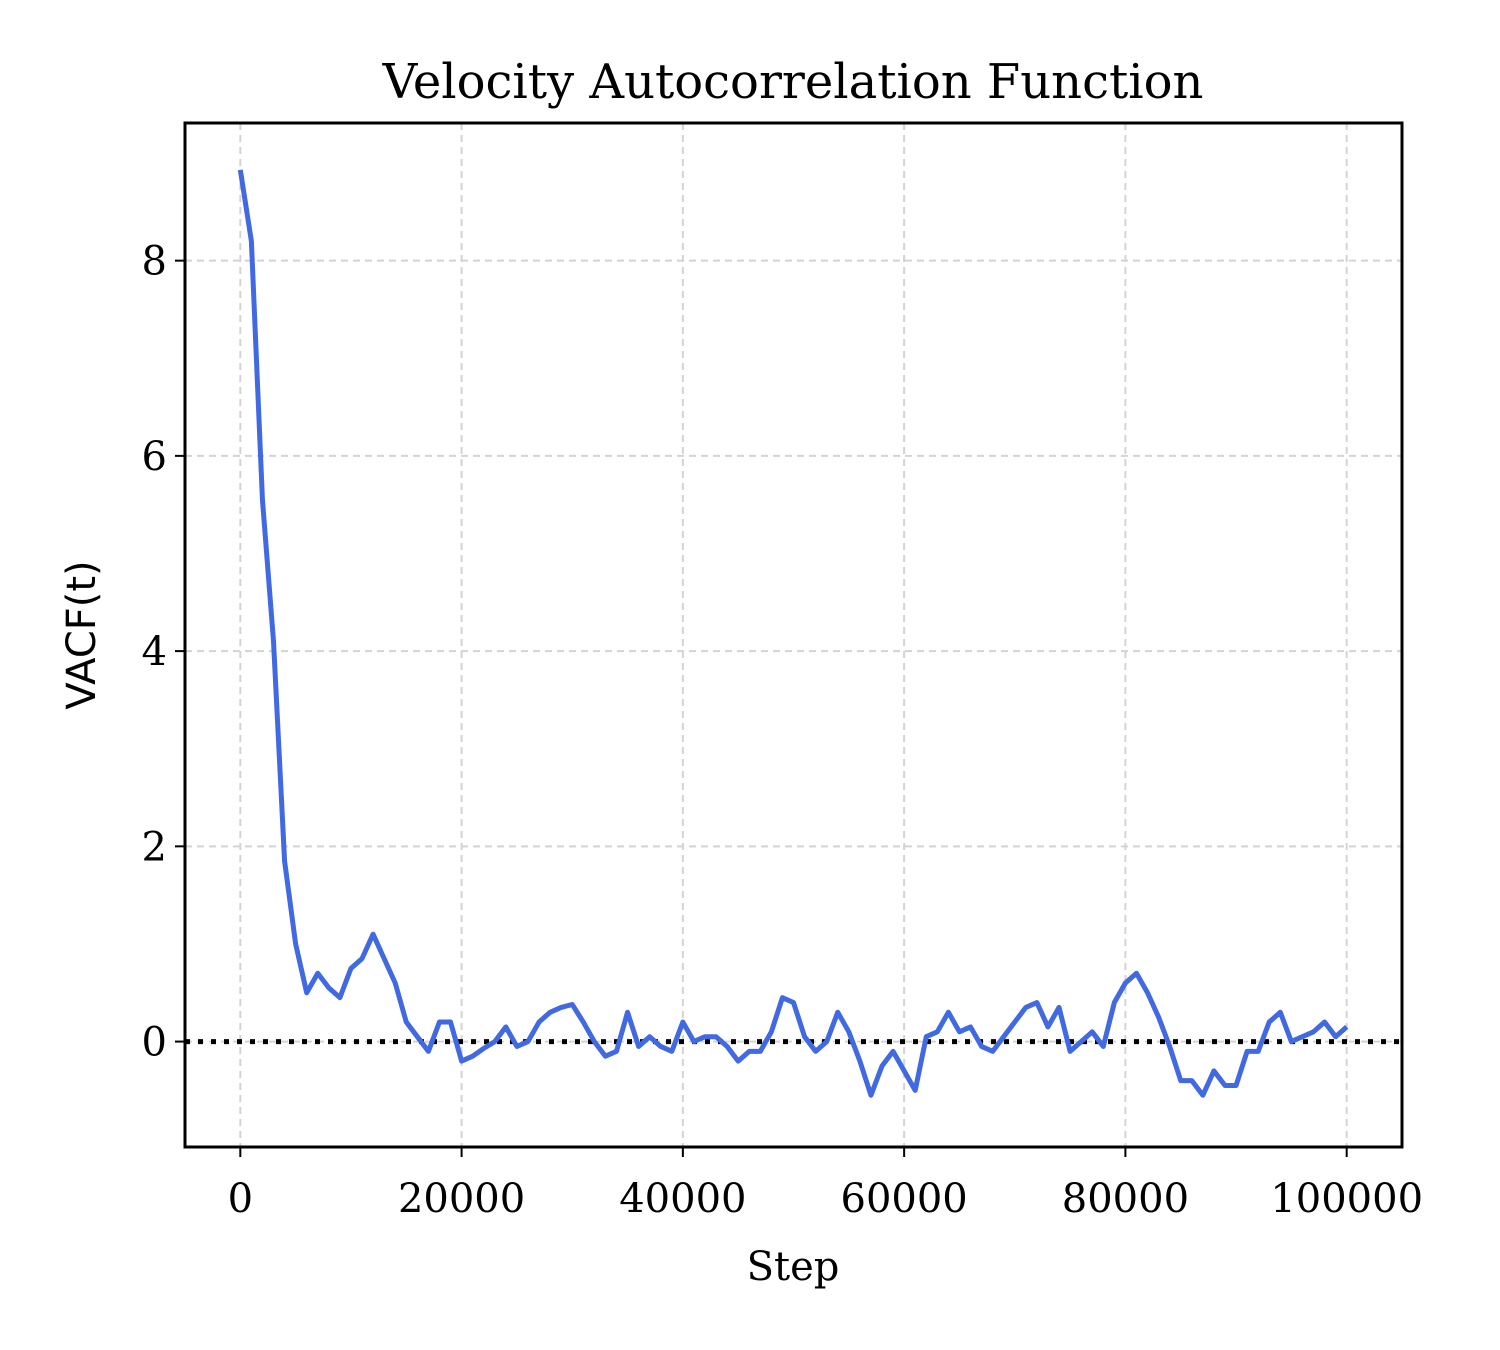  I want to click on y-axis-label: VACF(t), so click(82, 634).